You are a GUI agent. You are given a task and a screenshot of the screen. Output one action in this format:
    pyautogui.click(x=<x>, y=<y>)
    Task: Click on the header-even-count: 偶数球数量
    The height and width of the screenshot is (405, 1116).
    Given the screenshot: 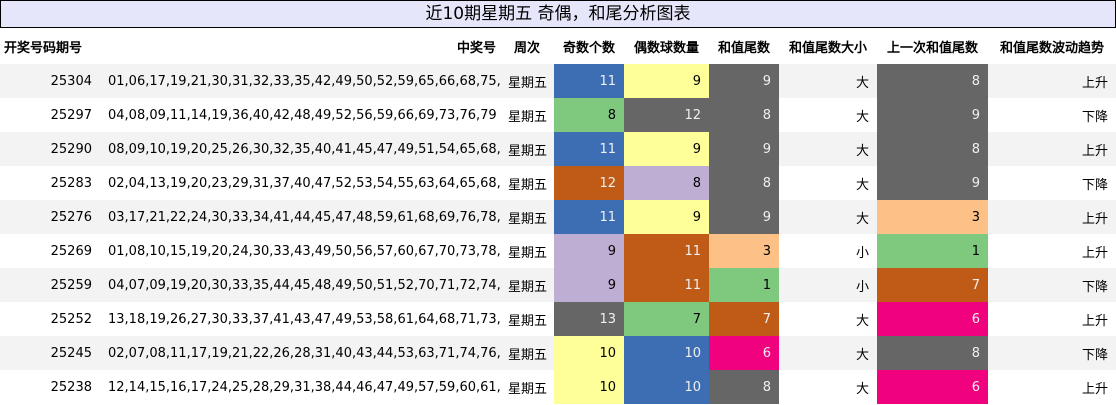 What is the action you would take?
    pyautogui.click(x=666, y=48)
    